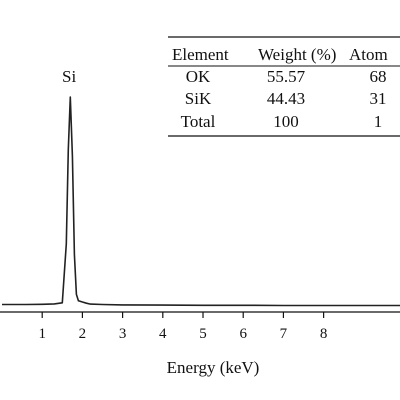 The image size is (400, 400). I want to click on table-cell: 100, so click(286, 121).